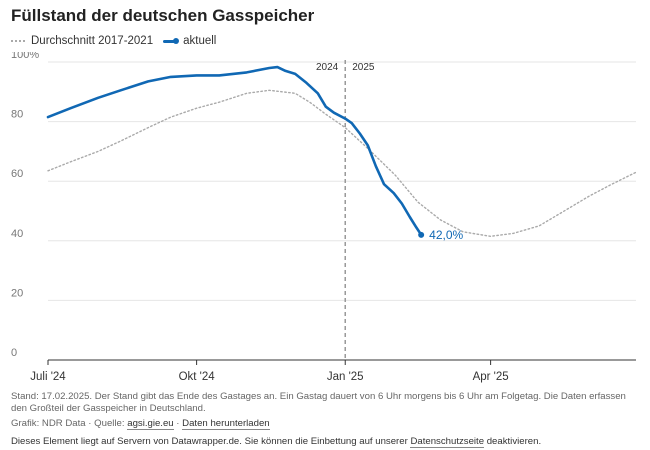 Image resolution: width=650 pixels, height=450 pixels. Describe the element at coordinates (92, 41) in the screenshot. I see `legend-label-average: Durchschnitt 2017-2021` at that location.